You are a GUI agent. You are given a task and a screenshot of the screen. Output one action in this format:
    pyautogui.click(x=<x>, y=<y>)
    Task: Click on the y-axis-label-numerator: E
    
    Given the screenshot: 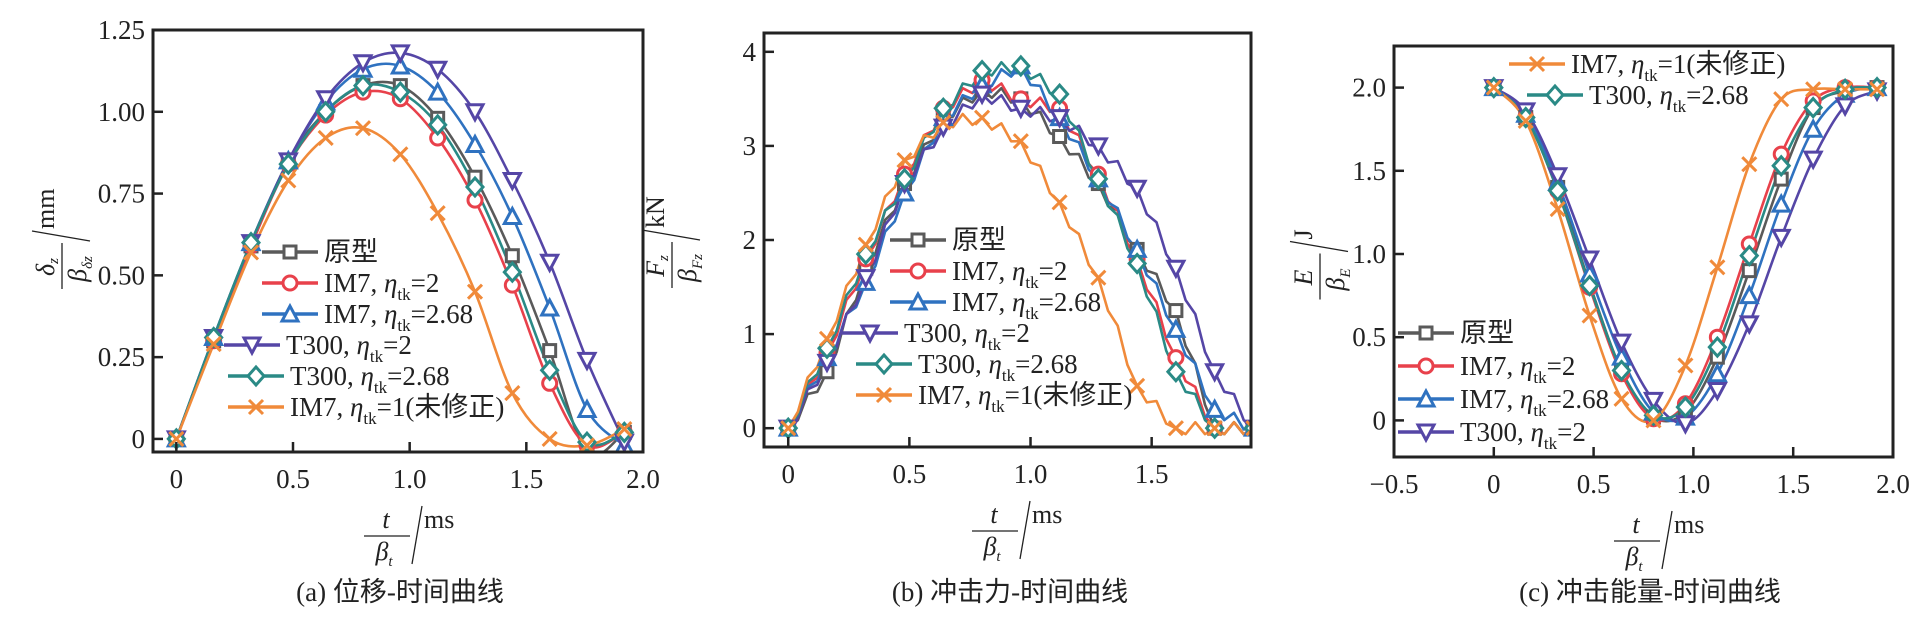 What is the action you would take?
    pyautogui.click(x=1303, y=277)
    